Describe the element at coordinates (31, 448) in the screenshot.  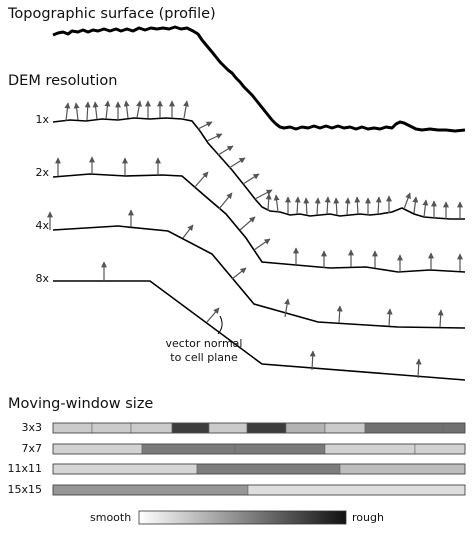
I see `window-label-7x7: 7x7` at that location.